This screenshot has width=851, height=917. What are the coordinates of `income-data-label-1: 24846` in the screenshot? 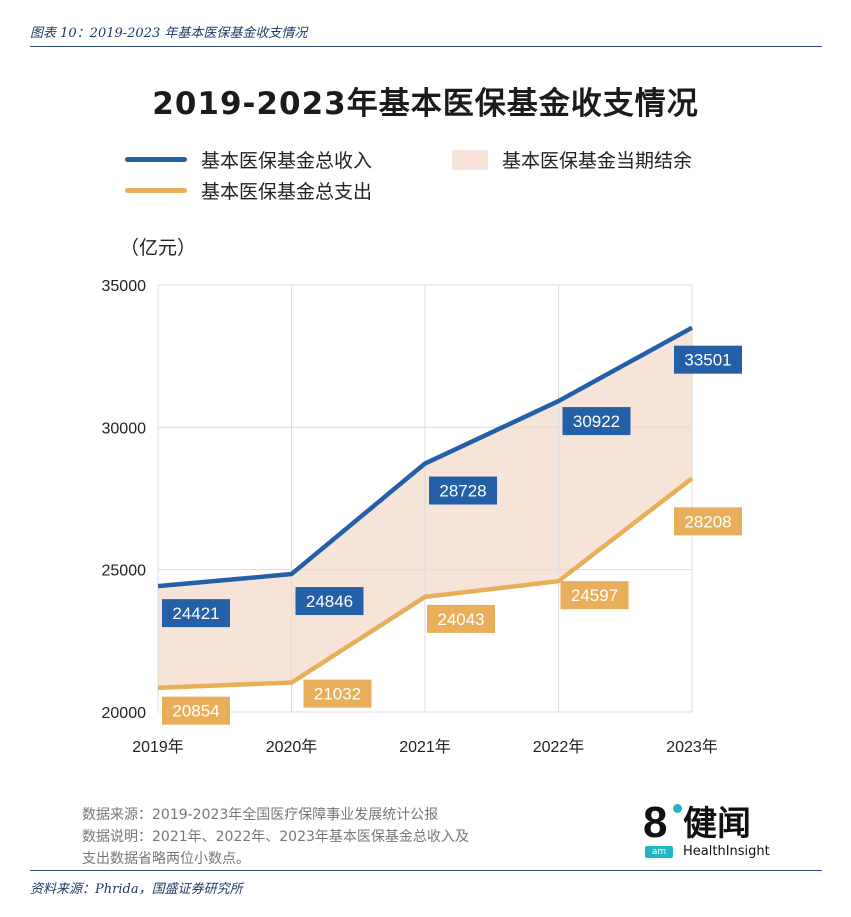 It's located at (329, 601).